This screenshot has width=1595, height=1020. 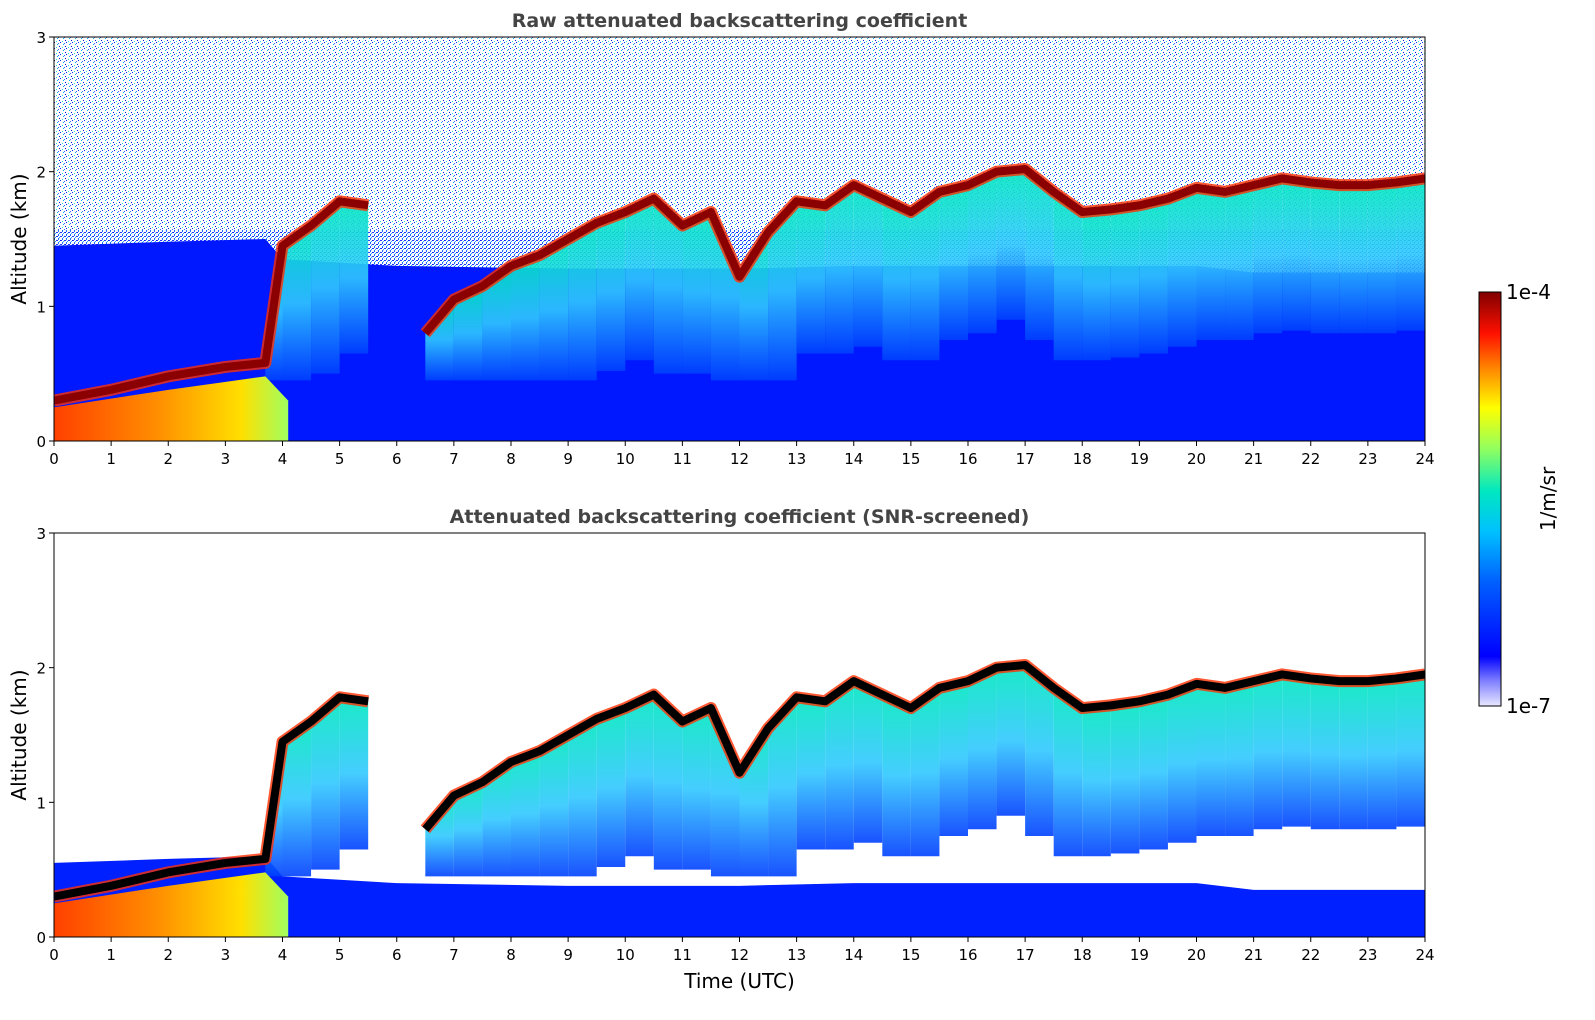 What do you see at coordinates (853, 955) in the screenshot?
I see `x-tick-label: 14` at bounding box center [853, 955].